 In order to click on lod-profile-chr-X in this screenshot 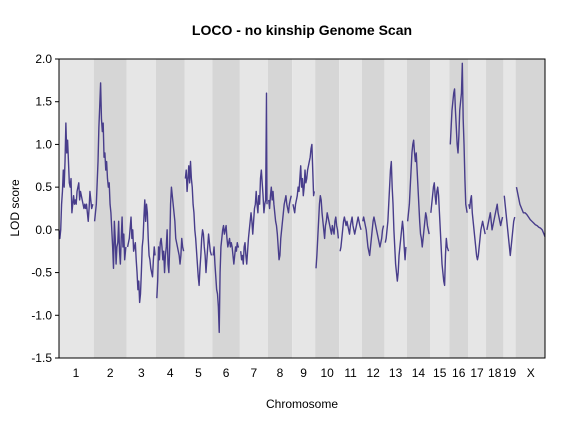, I will do `click(530, 212)`.